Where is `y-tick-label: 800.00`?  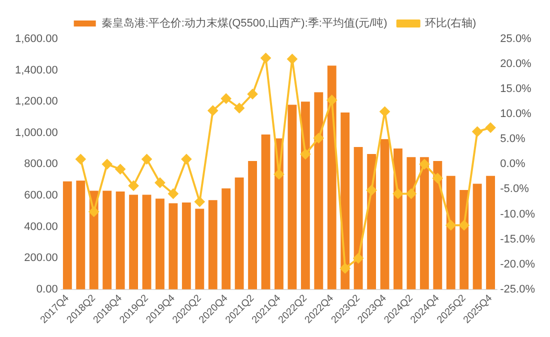
y-tick-label: 800.00 is located at coordinates (41, 164).